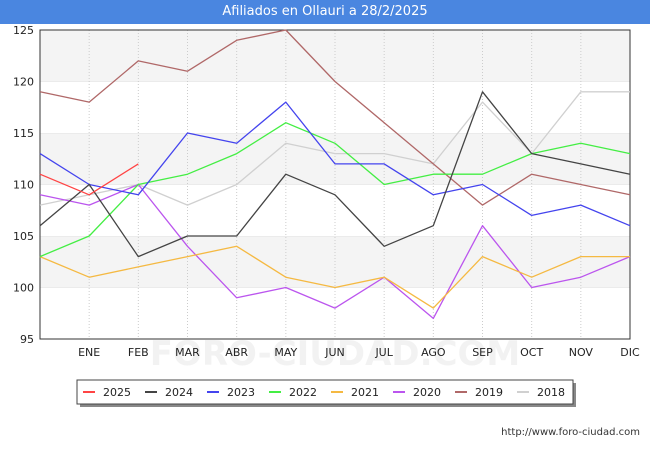 Image resolution: width=650 pixels, height=450 pixels. Describe the element at coordinates (187, 352) in the screenshot. I see `x-tick-label: MAR` at that location.